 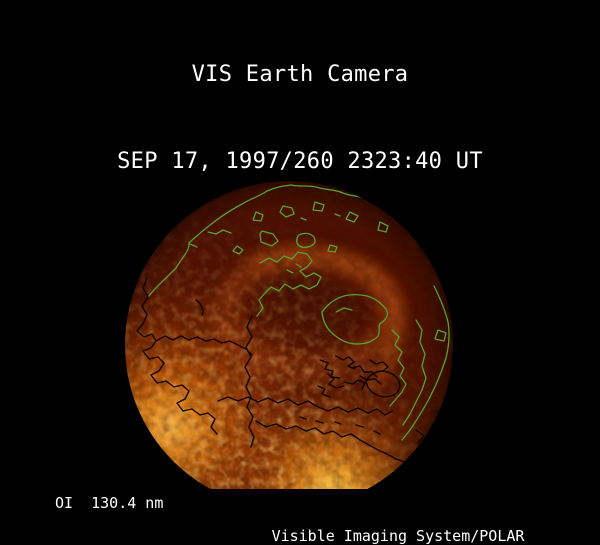 I want to click on small-islands, so click(x=285, y=249).